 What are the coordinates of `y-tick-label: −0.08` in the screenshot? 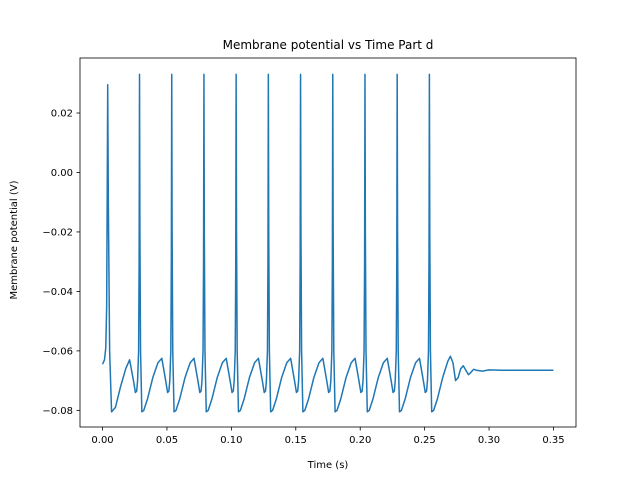 It's located at (57, 411).